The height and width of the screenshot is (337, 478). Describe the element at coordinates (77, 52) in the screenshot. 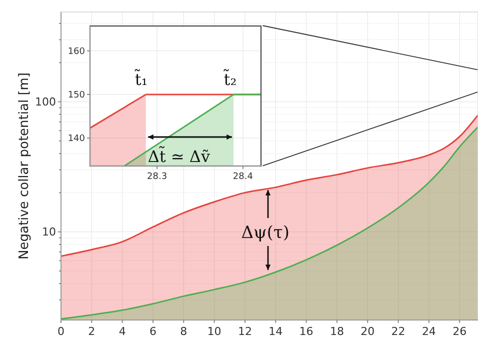

I see `y-tick-label: 160` at that location.